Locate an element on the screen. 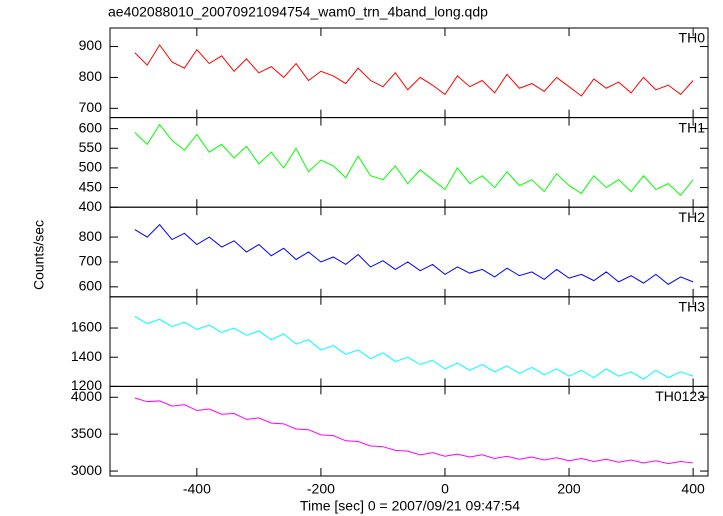 The width and height of the screenshot is (723, 516). y-tick-label: 1200 is located at coordinates (86, 385).